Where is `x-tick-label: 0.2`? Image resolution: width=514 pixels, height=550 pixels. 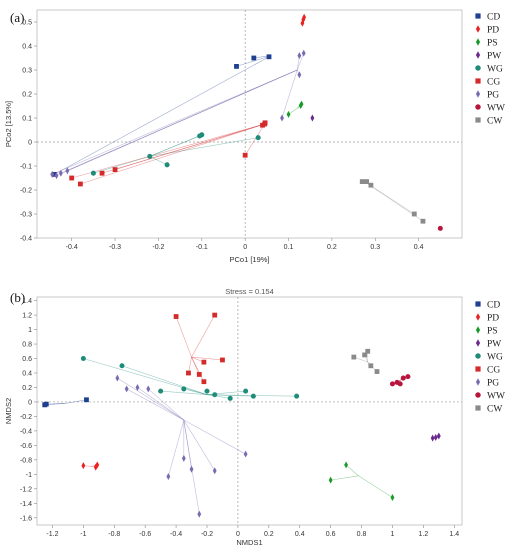
x-tick-label: 0.2 is located at coordinates (269, 534).